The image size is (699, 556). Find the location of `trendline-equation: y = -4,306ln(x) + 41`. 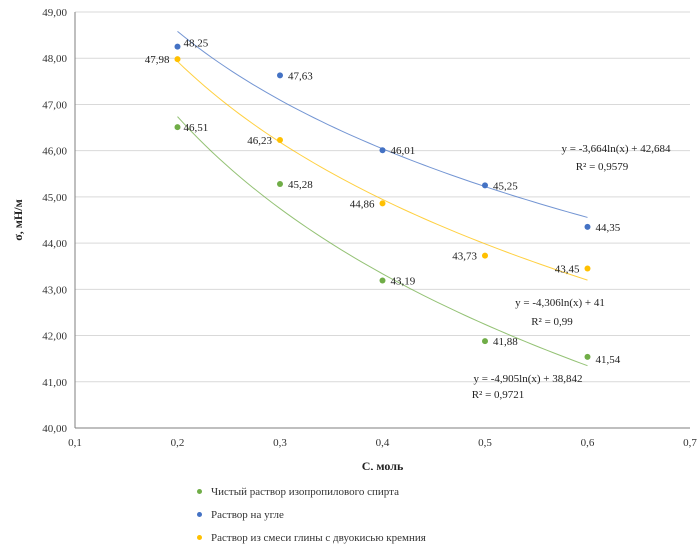

trendline-equation: y = -4,306ln(x) + 41 is located at coordinates (560, 303).